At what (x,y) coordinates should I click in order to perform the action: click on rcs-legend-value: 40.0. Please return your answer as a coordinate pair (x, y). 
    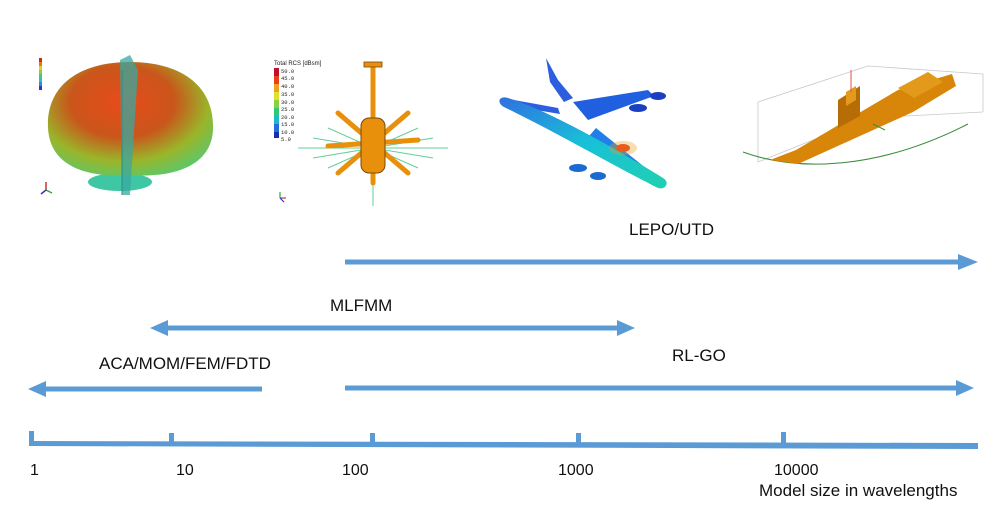
    Looking at the image, I should click on (287, 86).